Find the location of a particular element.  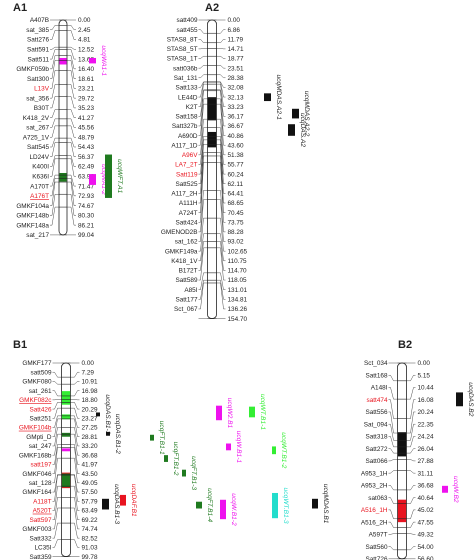

marker-row: A724T 70.45 is located at coordinates (211, 186).